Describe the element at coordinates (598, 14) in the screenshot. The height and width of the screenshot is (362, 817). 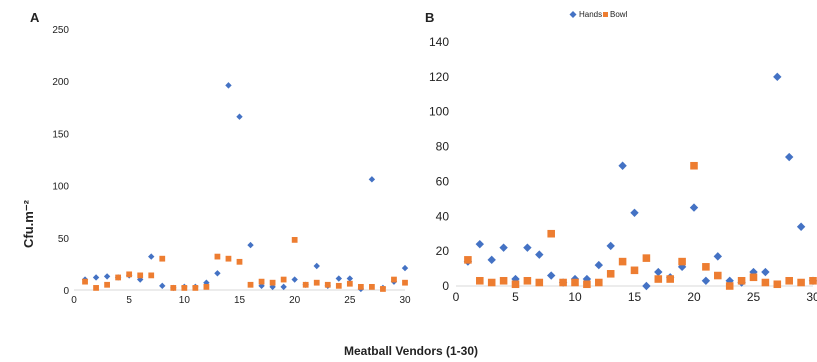
I see `legend: Hands Bowl` at that location.